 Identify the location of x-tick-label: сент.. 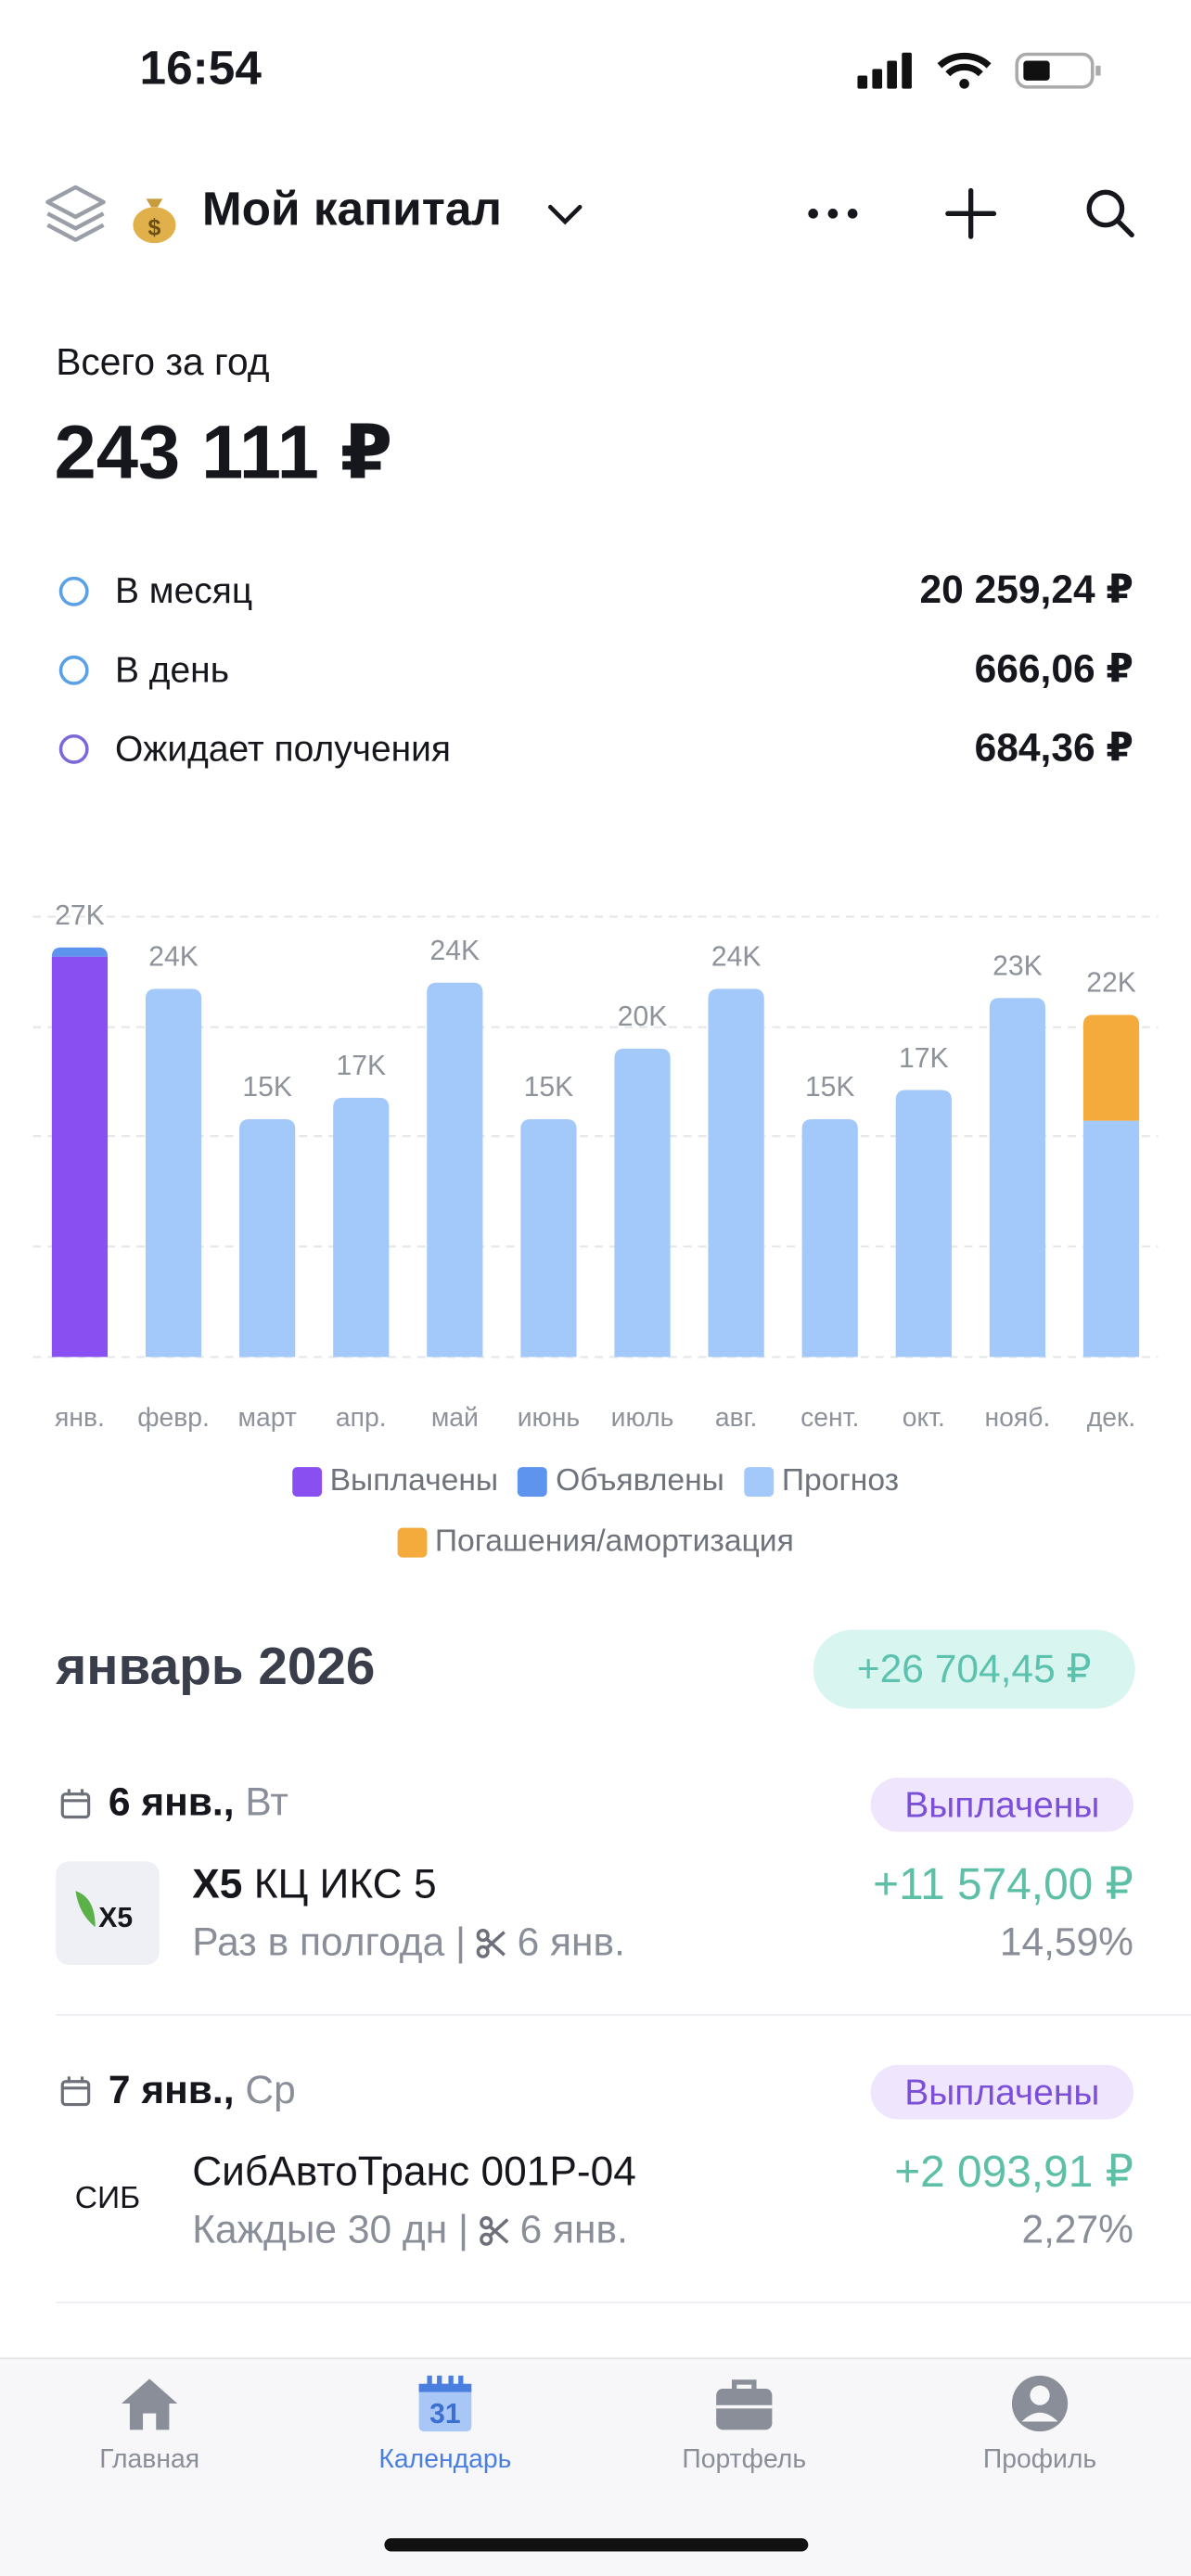
(829, 1418).